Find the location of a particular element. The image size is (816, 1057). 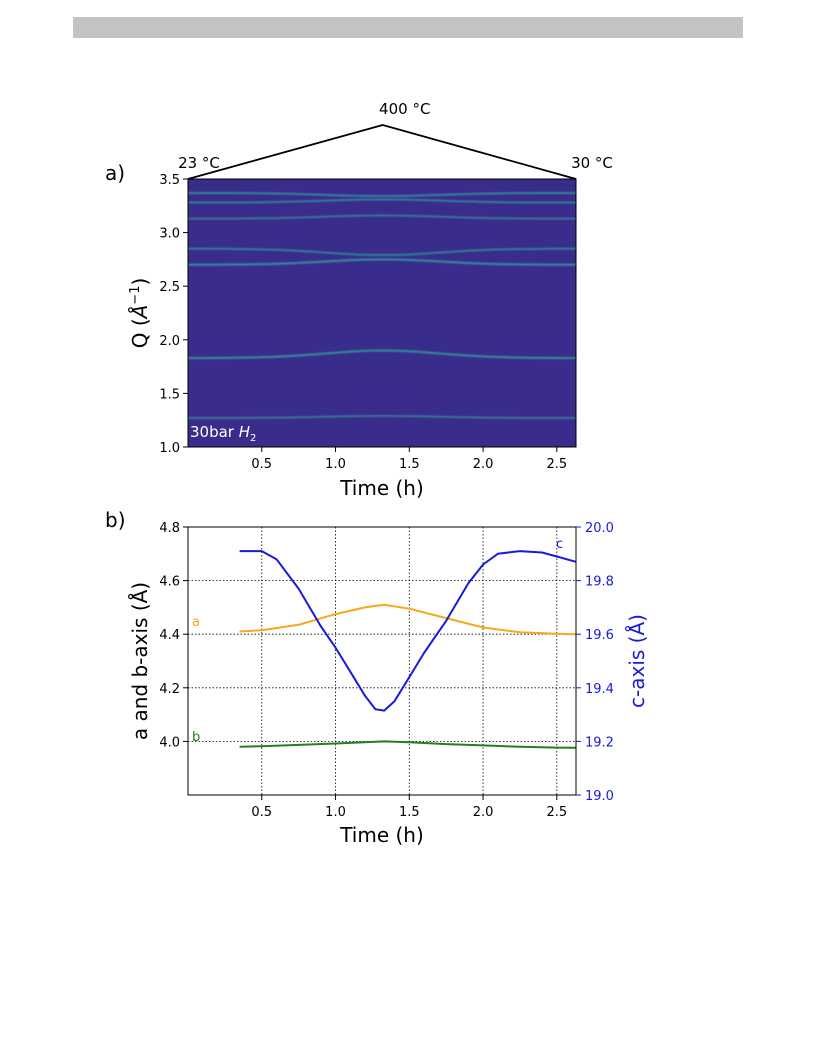

heatmap-diffraction-lines is located at coordinates (382, 301).